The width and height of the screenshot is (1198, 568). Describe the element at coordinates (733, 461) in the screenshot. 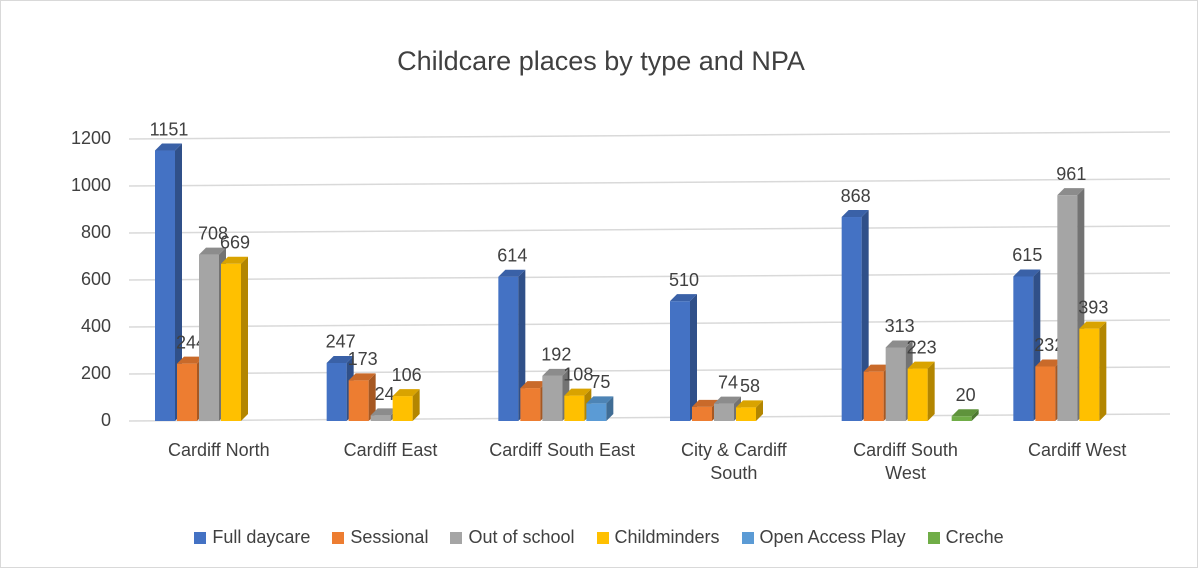

I see `x-tick-label: City & Cardiff South` at that location.